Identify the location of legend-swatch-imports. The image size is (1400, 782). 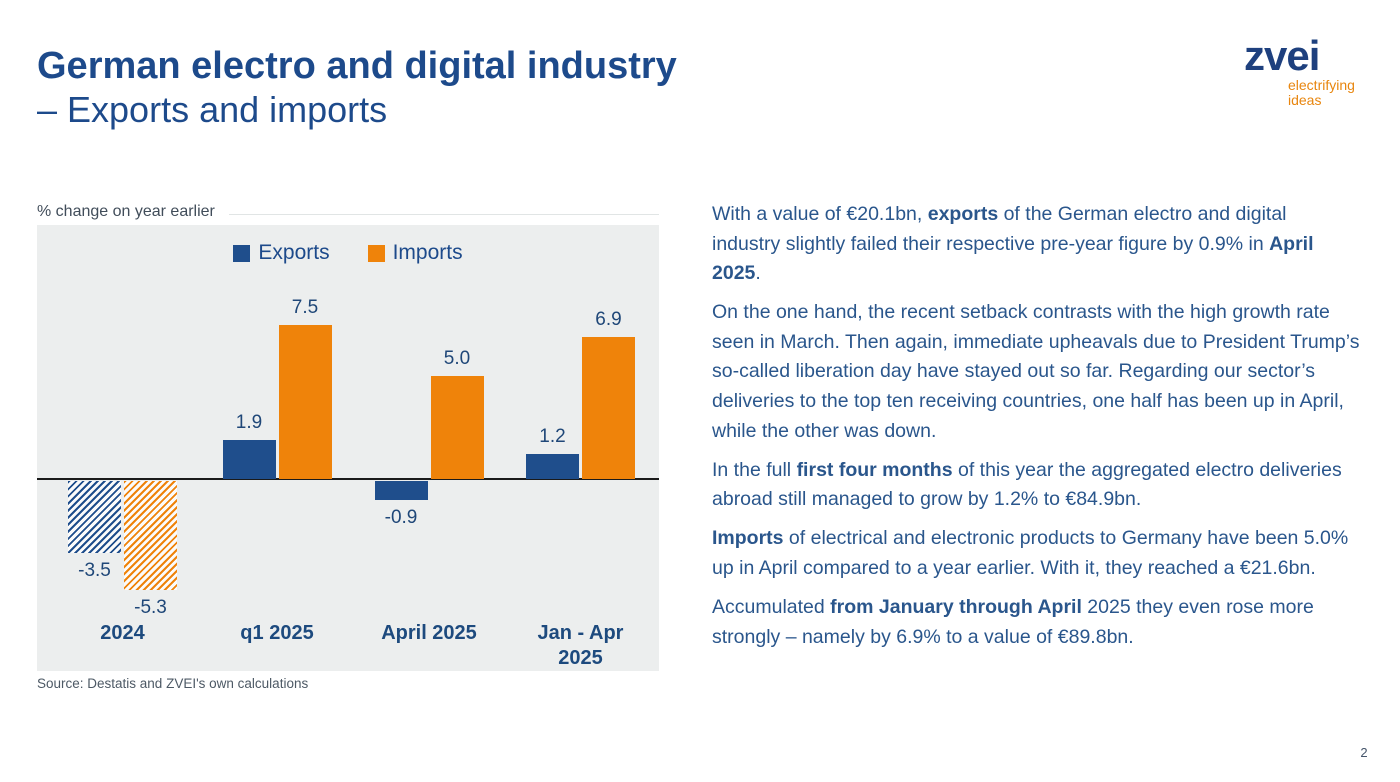
(376, 253).